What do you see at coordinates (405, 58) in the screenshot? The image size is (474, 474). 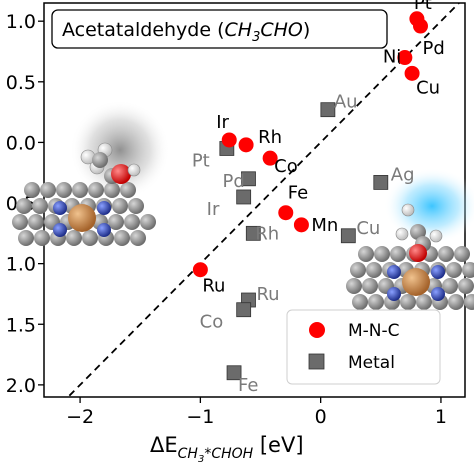 I see `mnc-point-ni` at bounding box center [405, 58].